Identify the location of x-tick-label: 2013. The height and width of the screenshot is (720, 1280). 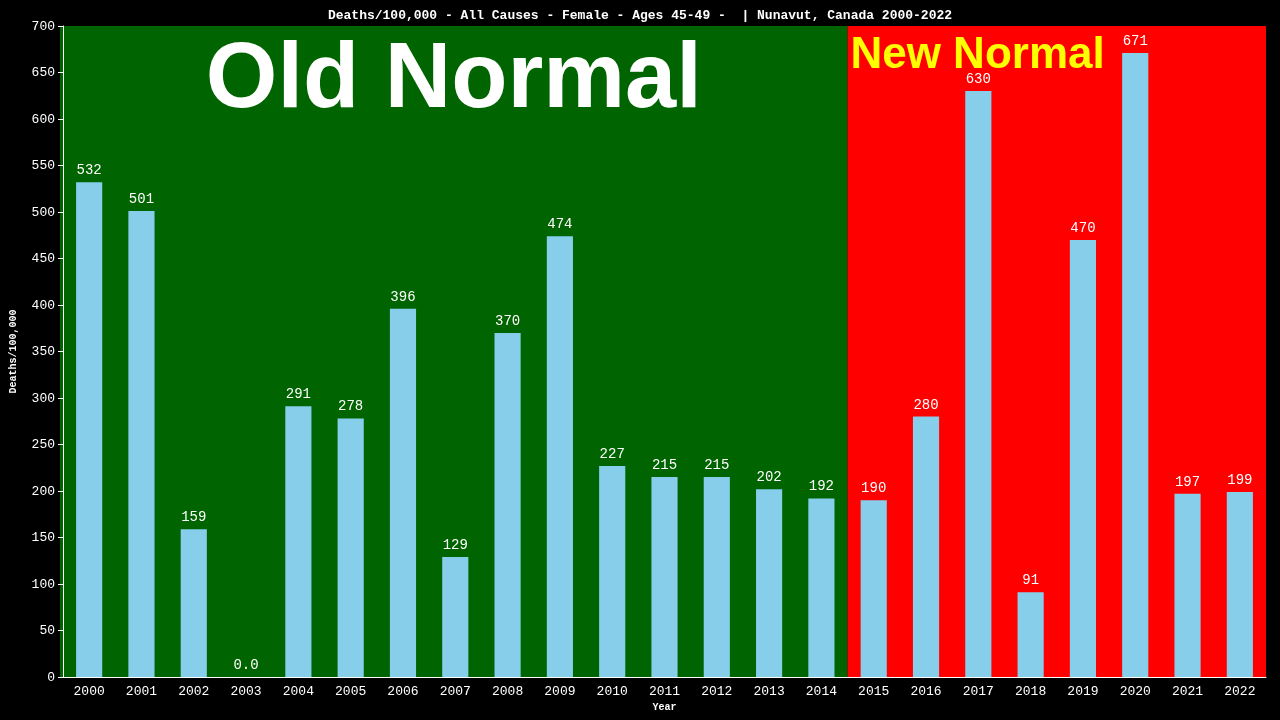
(769, 691).